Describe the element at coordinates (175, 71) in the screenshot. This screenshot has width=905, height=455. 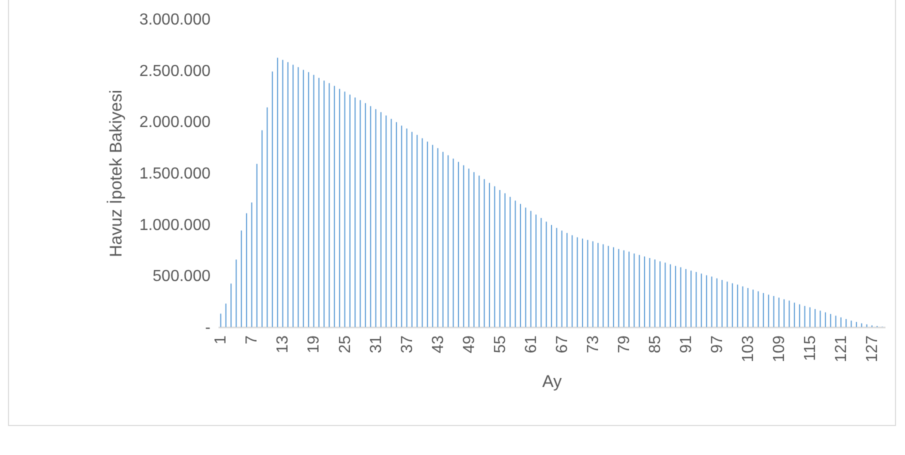
I see `y-tick-label: 2.500.000` at that location.